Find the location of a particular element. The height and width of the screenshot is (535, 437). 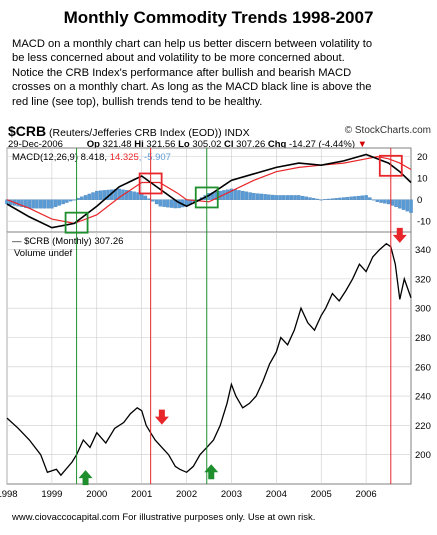

x-tick-label: 2006 is located at coordinates (366, 494).